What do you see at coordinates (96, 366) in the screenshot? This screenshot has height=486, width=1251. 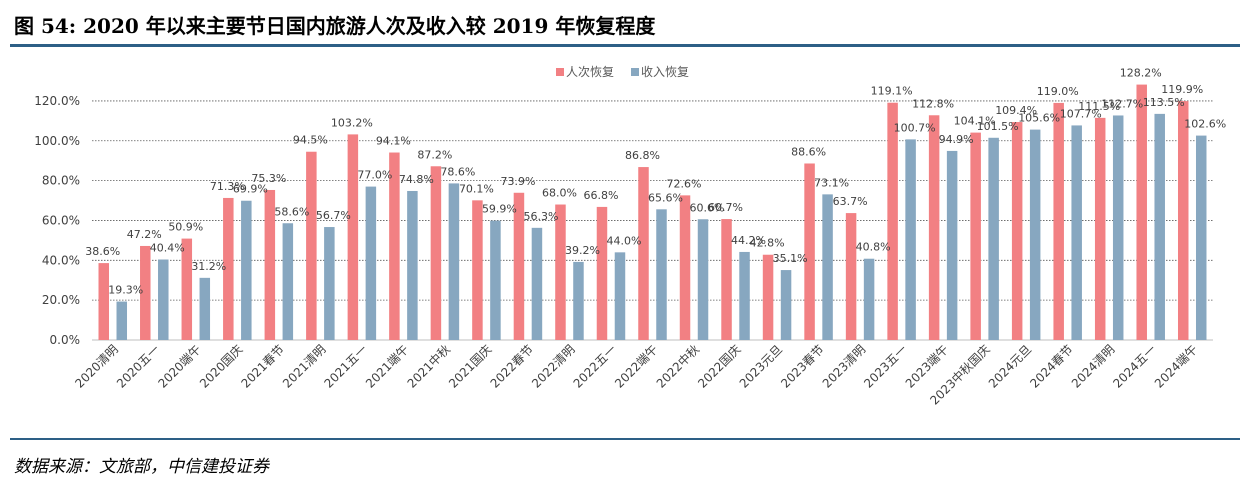 I see `x-tick-label: 2020清明` at bounding box center [96, 366].